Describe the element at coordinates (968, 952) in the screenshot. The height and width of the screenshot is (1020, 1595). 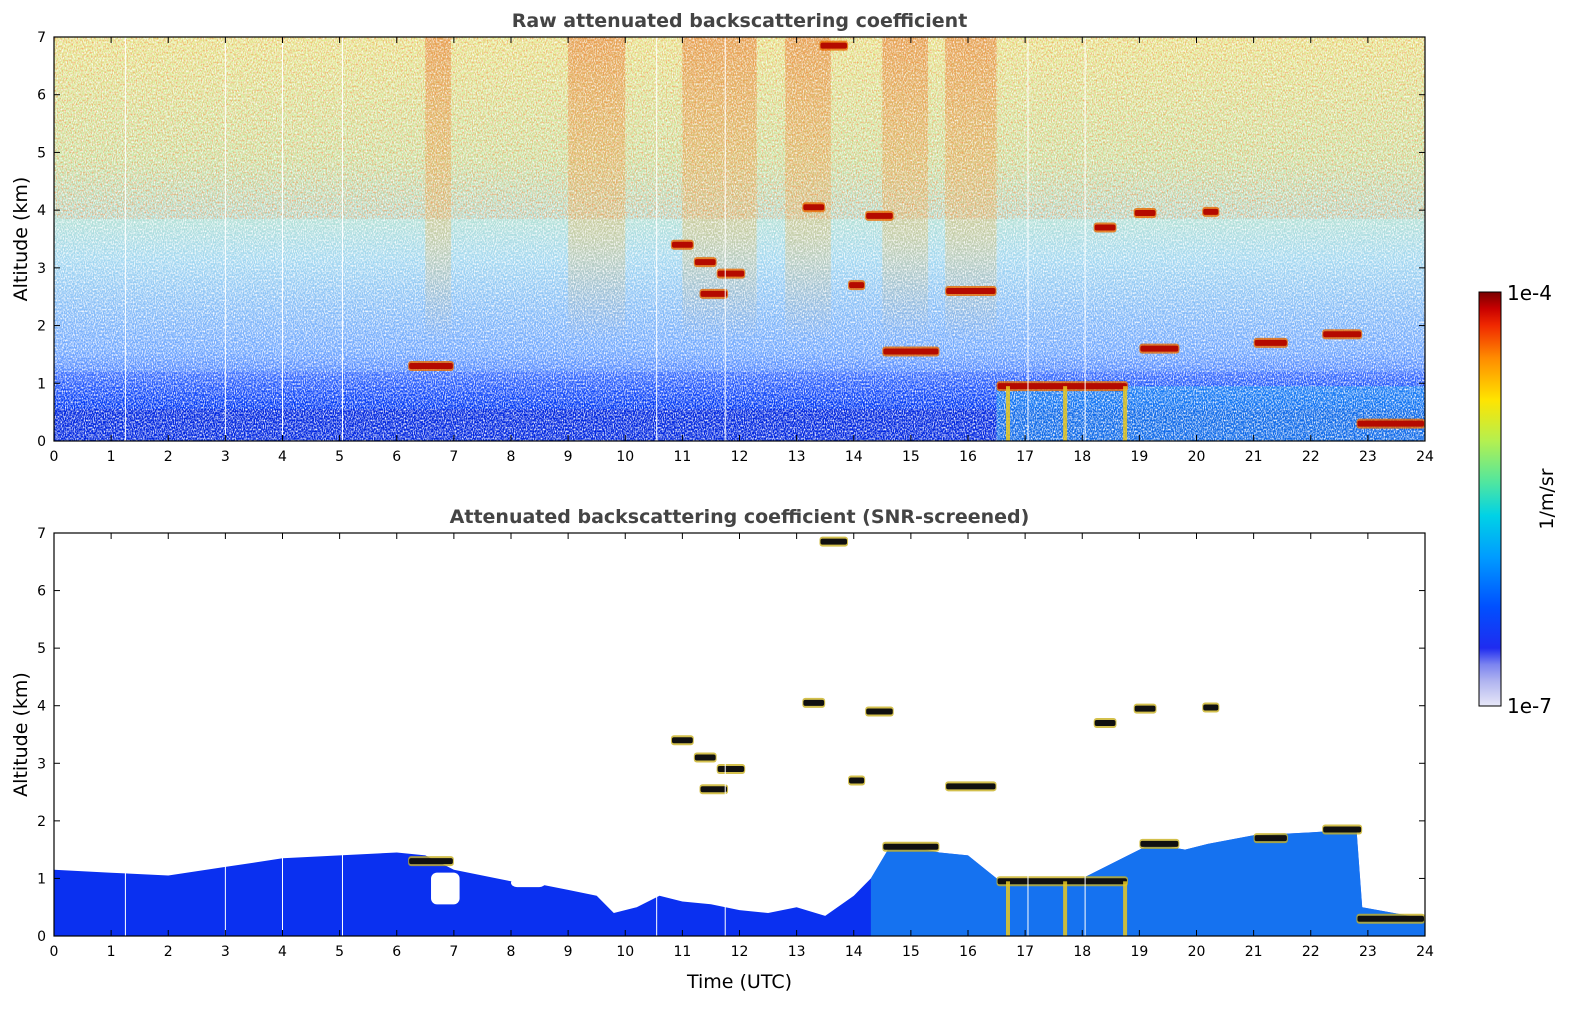
I see `x-tick-label: 16` at that location.